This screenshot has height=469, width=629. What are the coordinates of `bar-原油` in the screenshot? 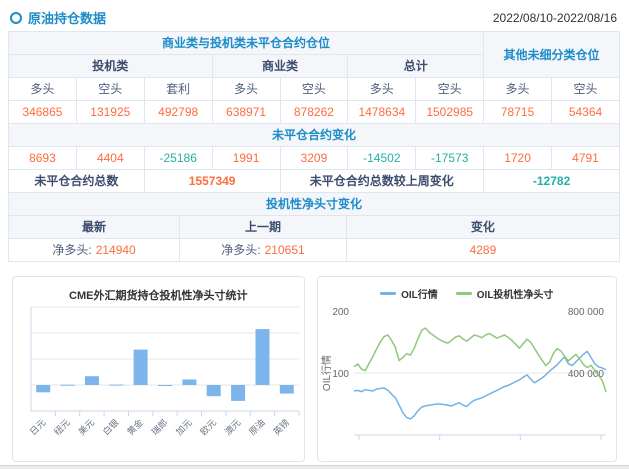 It's located at (262, 357).